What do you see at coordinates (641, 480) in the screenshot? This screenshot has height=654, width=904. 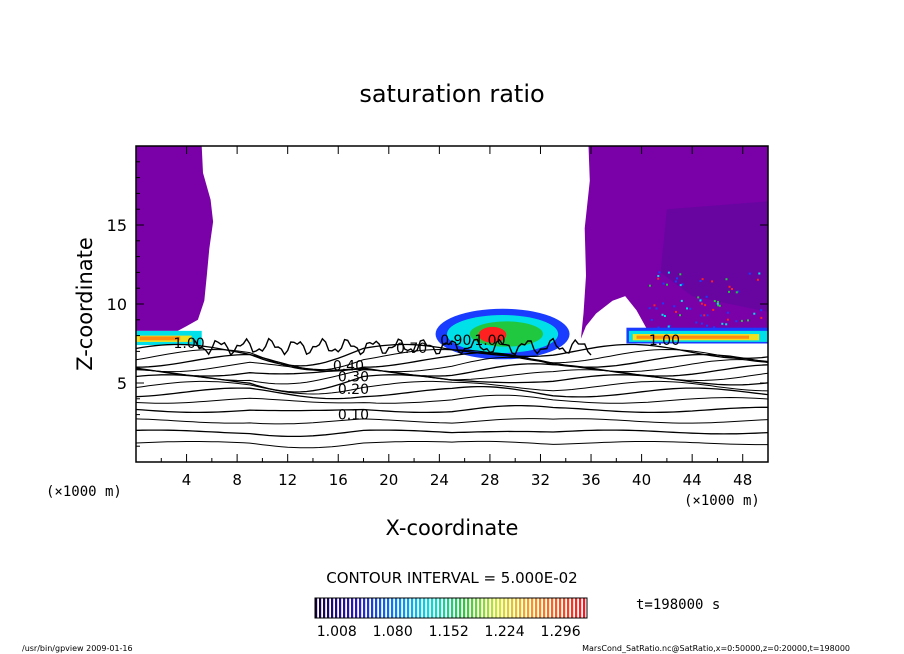 I see `x-tick-label: 40` at bounding box center [641, 480].